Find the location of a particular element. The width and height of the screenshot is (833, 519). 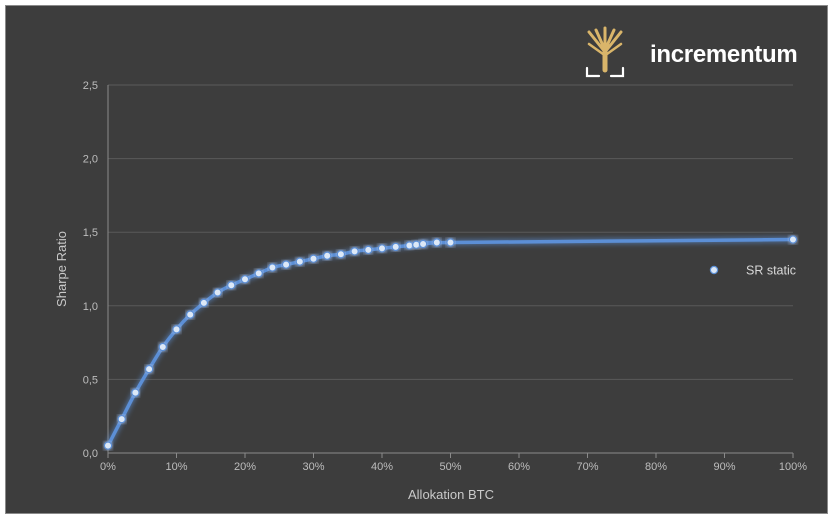

x-tick-label: 90% is located at coordinates (724, 467).